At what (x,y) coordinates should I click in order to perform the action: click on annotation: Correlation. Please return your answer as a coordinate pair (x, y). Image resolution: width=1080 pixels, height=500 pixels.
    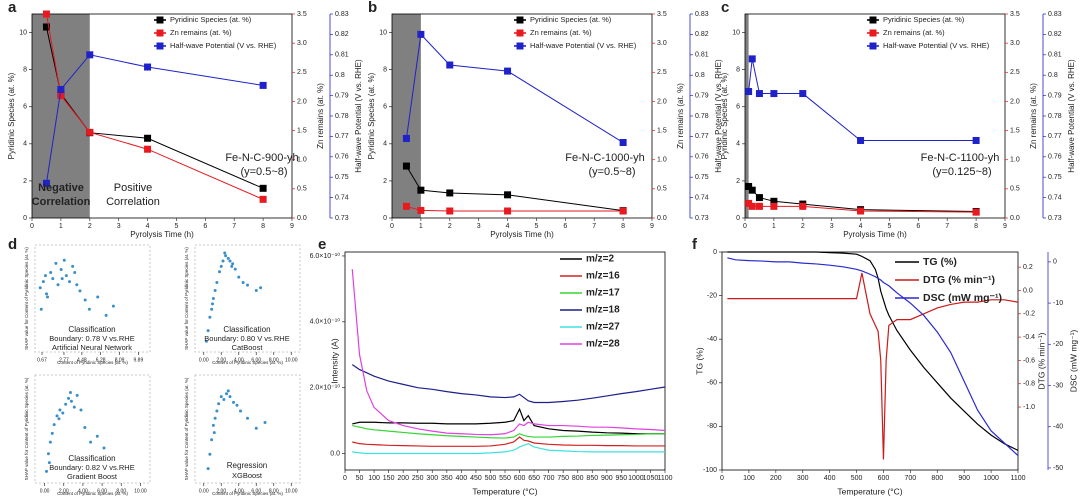
    Looking at the image, I should click on (61, 202).